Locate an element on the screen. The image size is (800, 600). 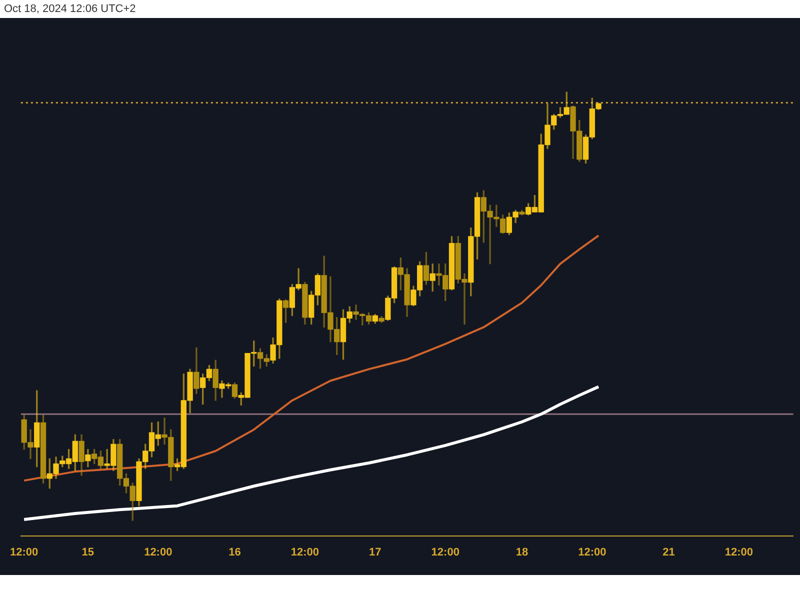
x-tick-label: 17 is located at coordinates (375, 552).